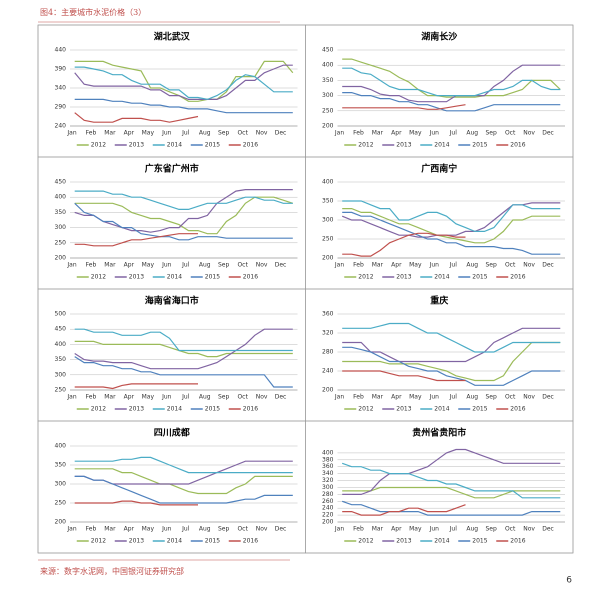 The image size is (612, 590). Describe the element at coordinates (439, 37) in the screenshot. I see `chart-title: 湖南长沙` at that location.